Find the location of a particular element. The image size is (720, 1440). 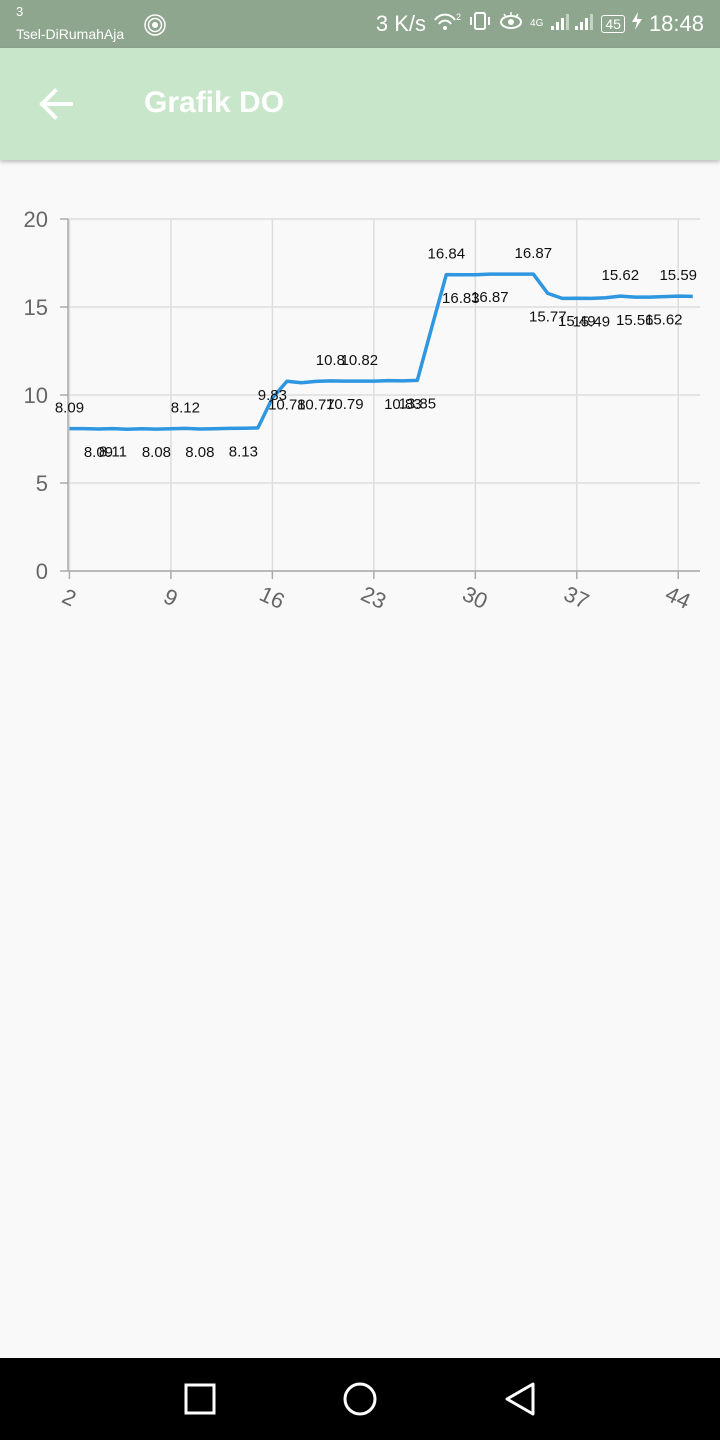

data-label: 16.84 is located at coordinates (447, 254).